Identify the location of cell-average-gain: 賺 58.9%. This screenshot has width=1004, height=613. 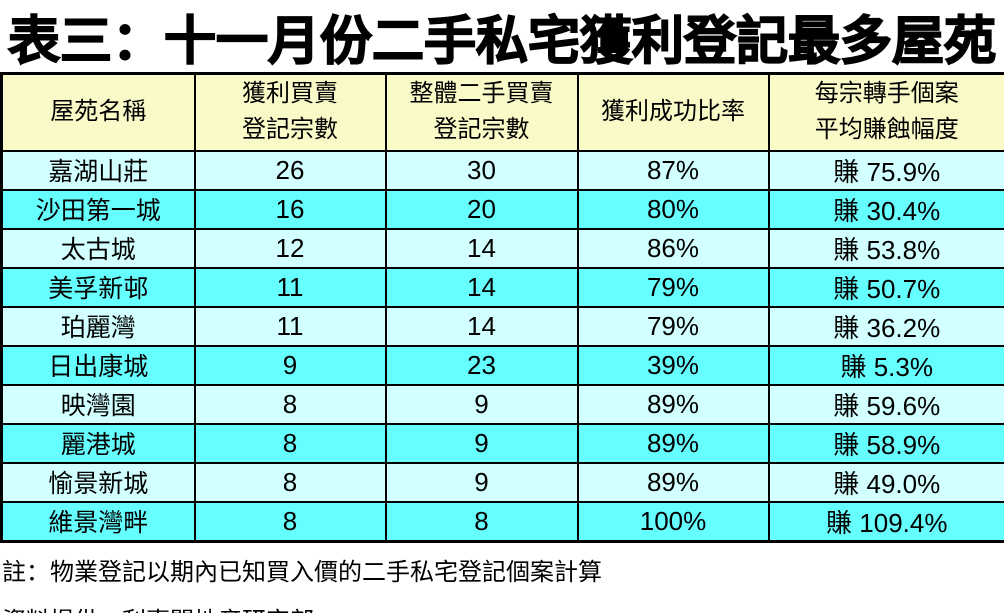
(885, 443).